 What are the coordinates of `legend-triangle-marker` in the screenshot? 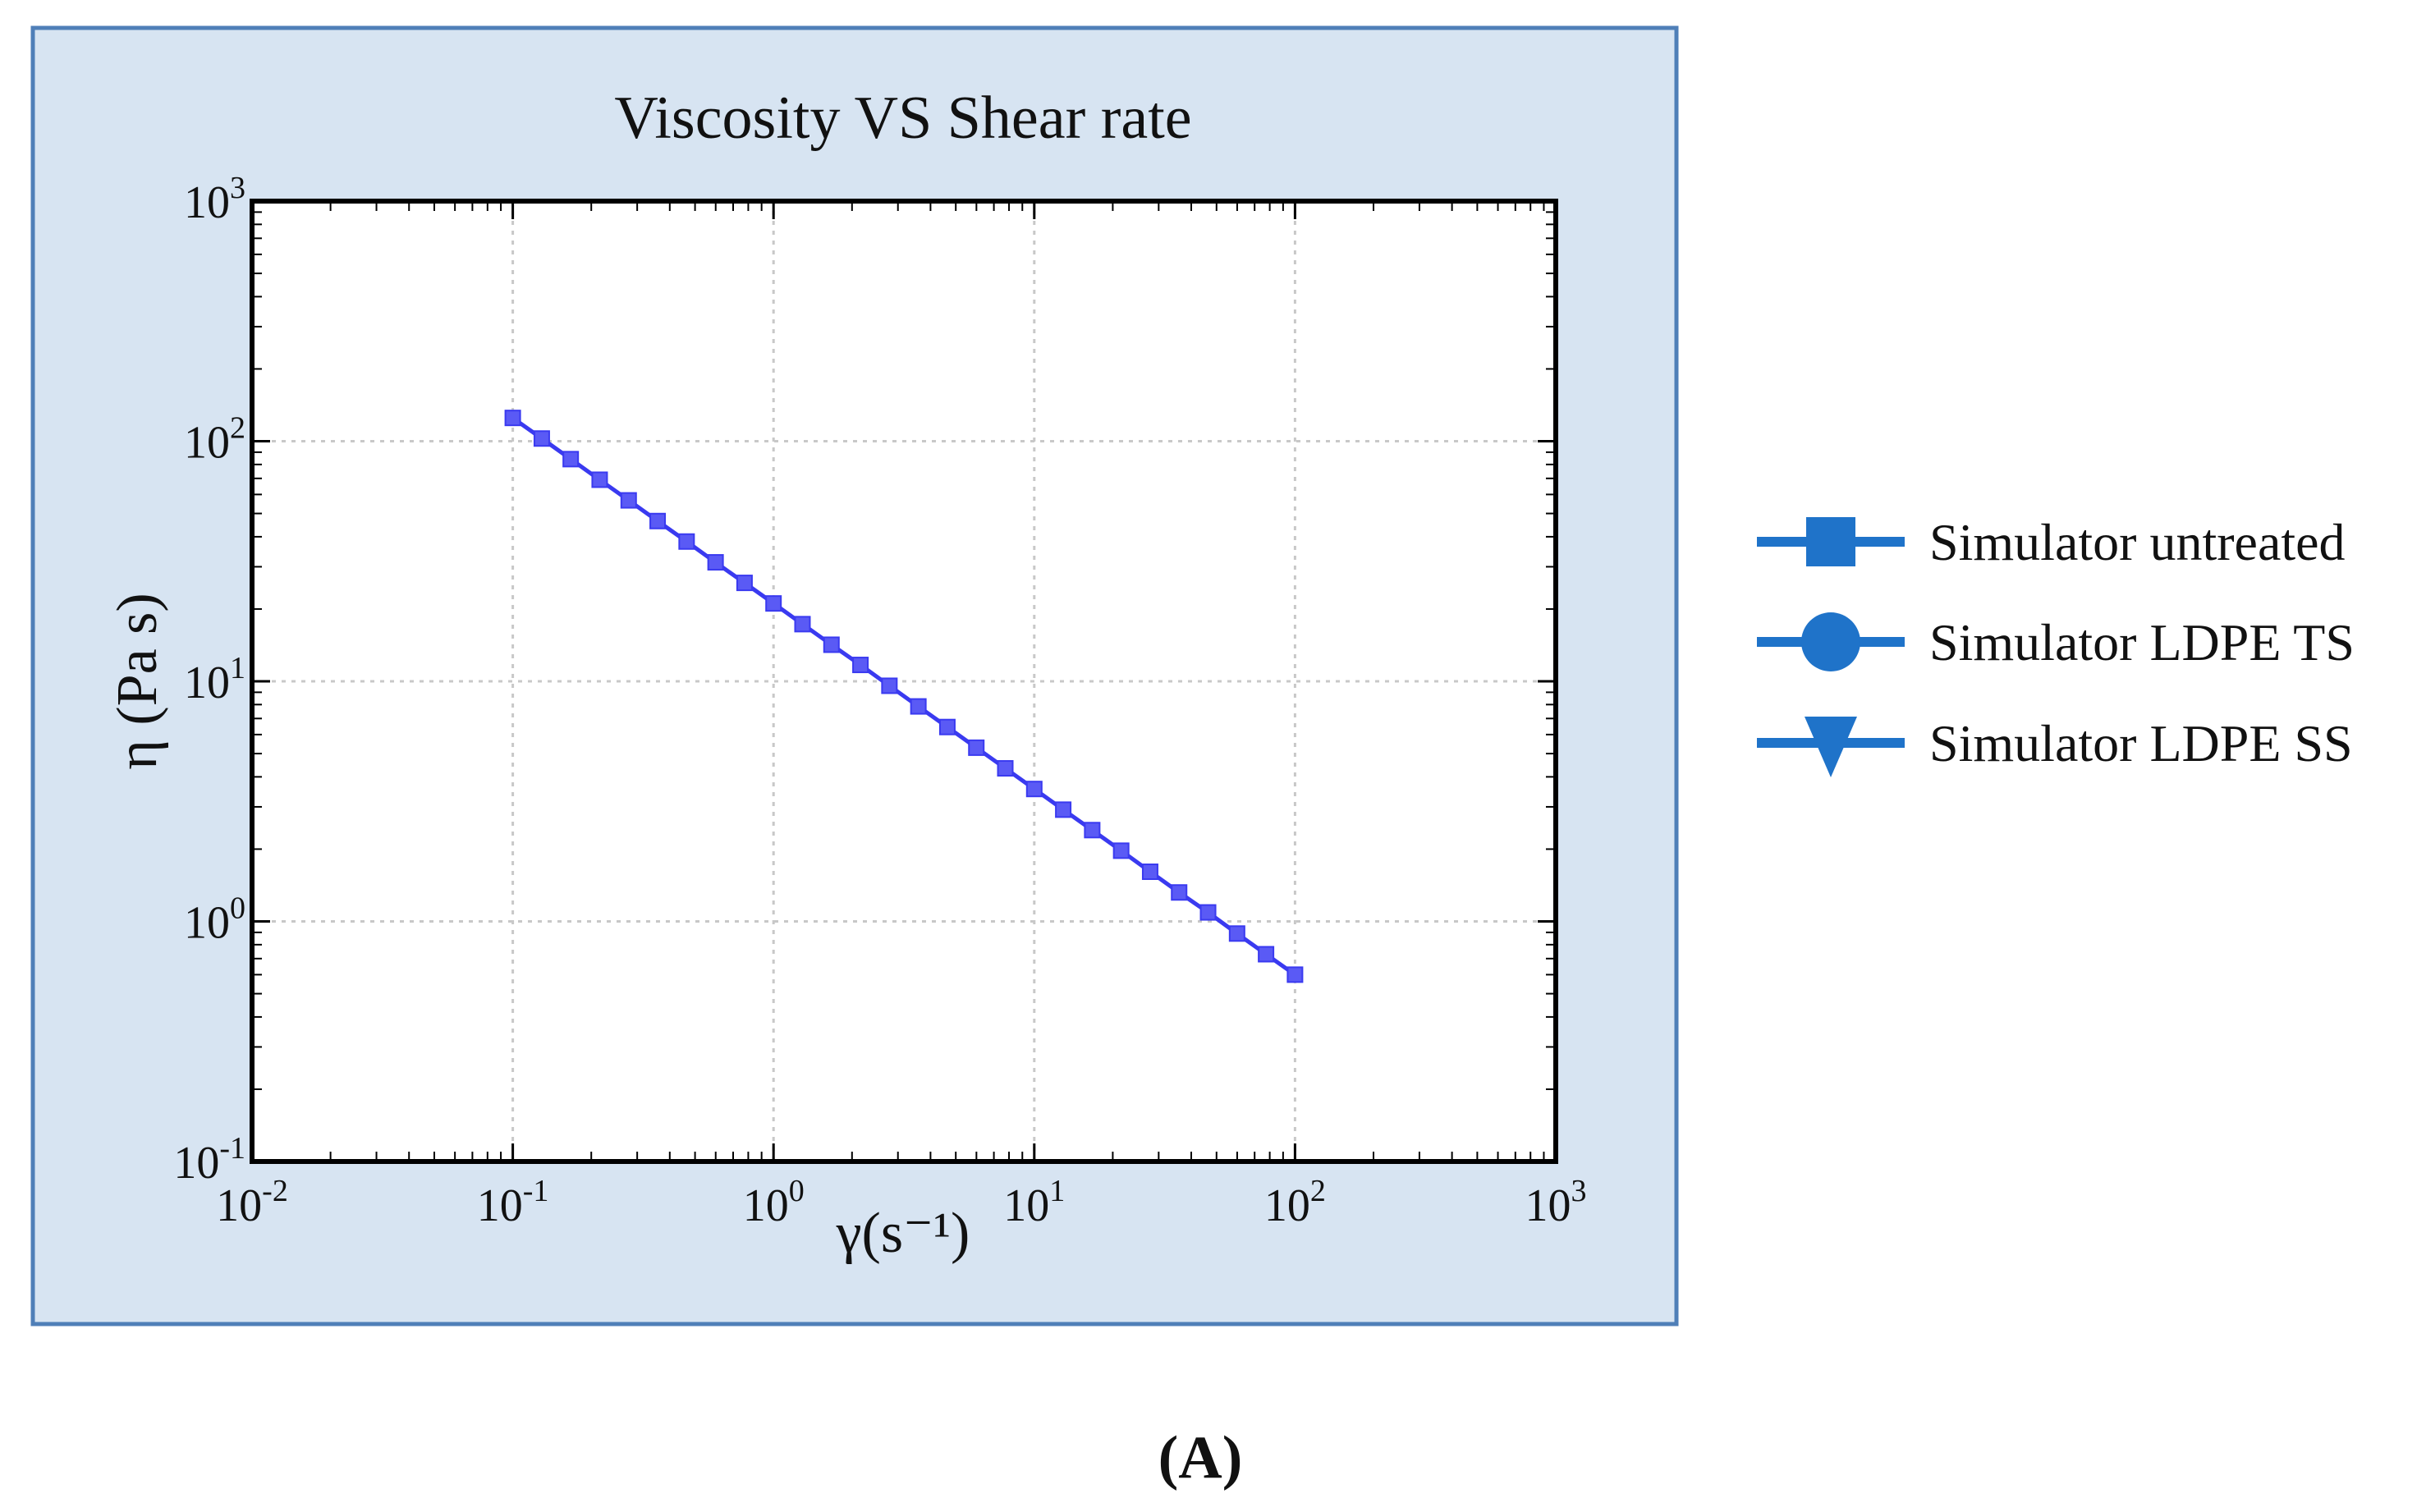 It's located at (1831, 747).